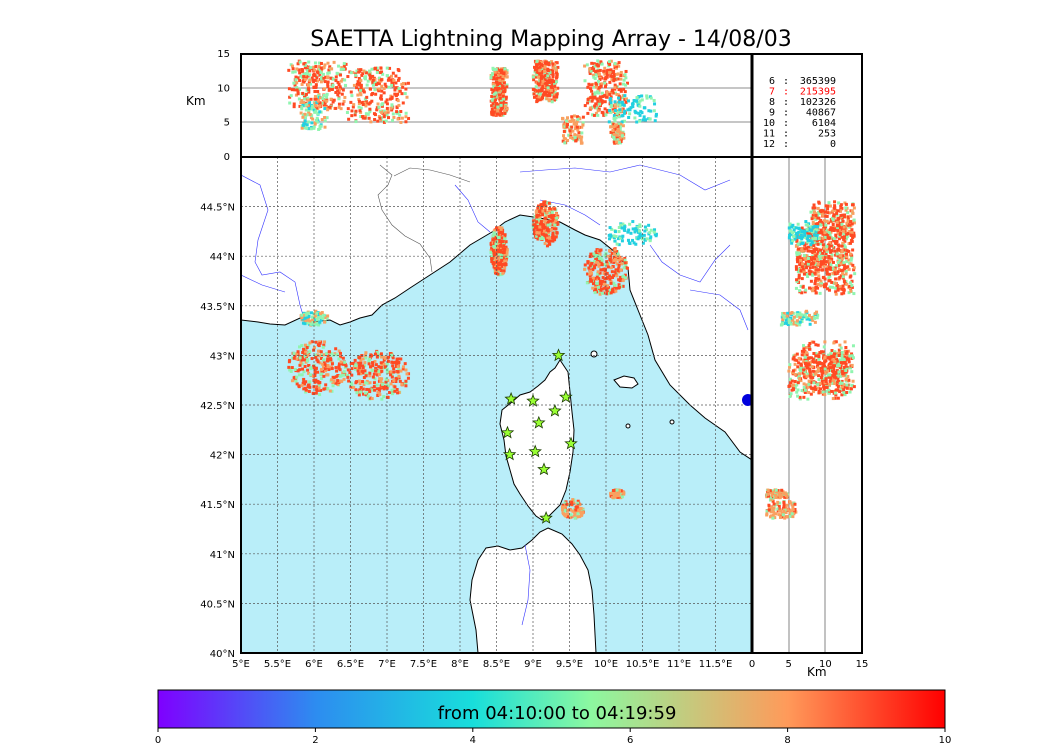  What do you see at coordinates (533, 664) in the screenshot?
I see `lon-tick-label: 9°E` at bounding box center [533, 664].